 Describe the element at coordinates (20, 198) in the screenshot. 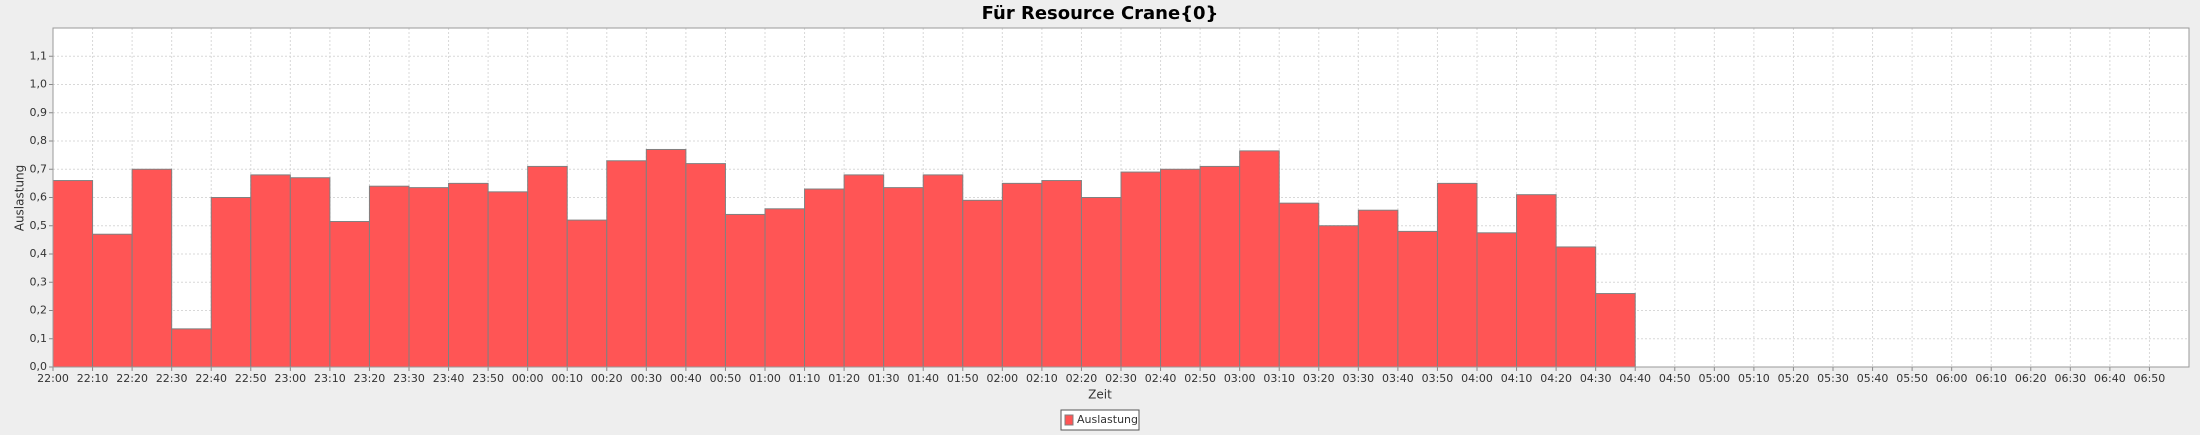

I see `y-axis-label: Auslastung` at that location.